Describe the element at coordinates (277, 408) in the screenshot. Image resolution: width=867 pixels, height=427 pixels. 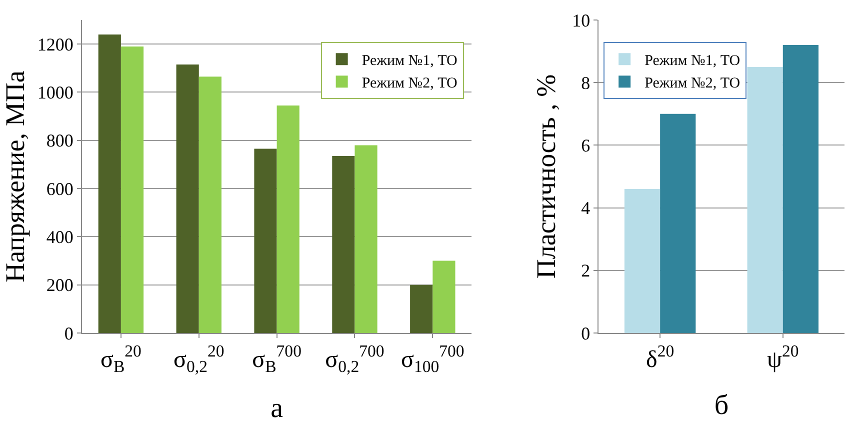
I see `x-axis-title: а` at that location.